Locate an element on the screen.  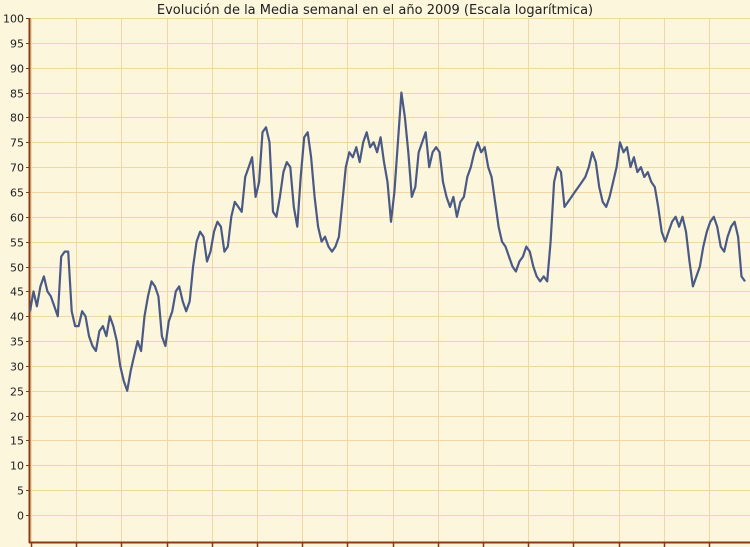
y-tick-label: 45 is located at coordinates (17, 292).